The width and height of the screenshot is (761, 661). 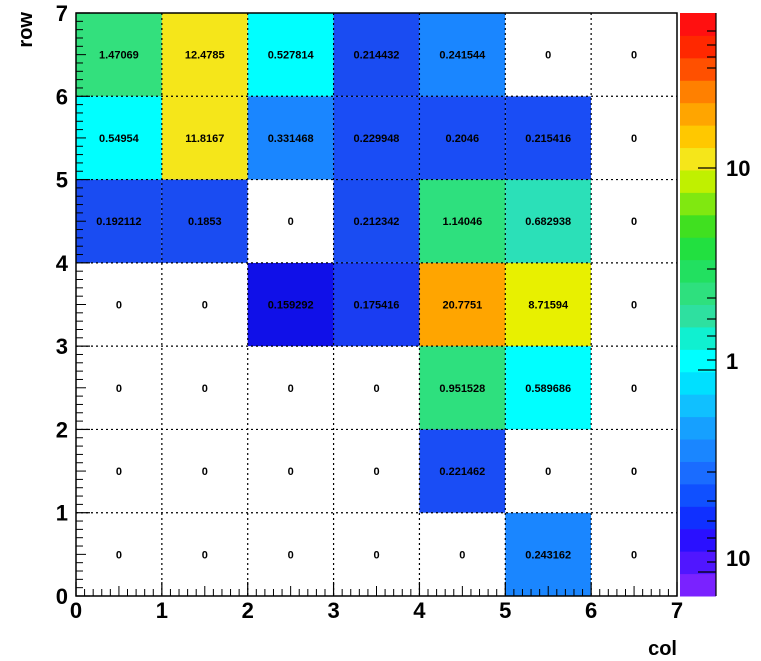 I want to click on cell-value-label: 0.1853, so click(x=205, y=222).